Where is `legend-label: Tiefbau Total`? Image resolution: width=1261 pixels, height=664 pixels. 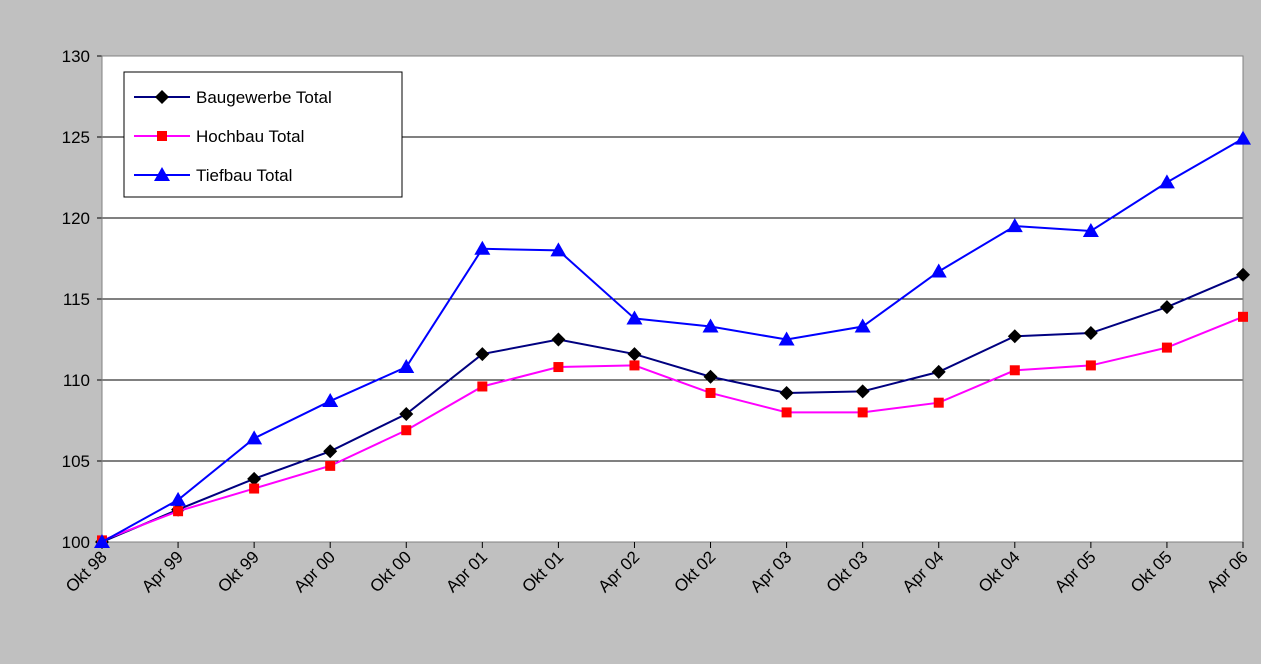
legend-label: Tiefbau Total is located at coordinates (244, 175).